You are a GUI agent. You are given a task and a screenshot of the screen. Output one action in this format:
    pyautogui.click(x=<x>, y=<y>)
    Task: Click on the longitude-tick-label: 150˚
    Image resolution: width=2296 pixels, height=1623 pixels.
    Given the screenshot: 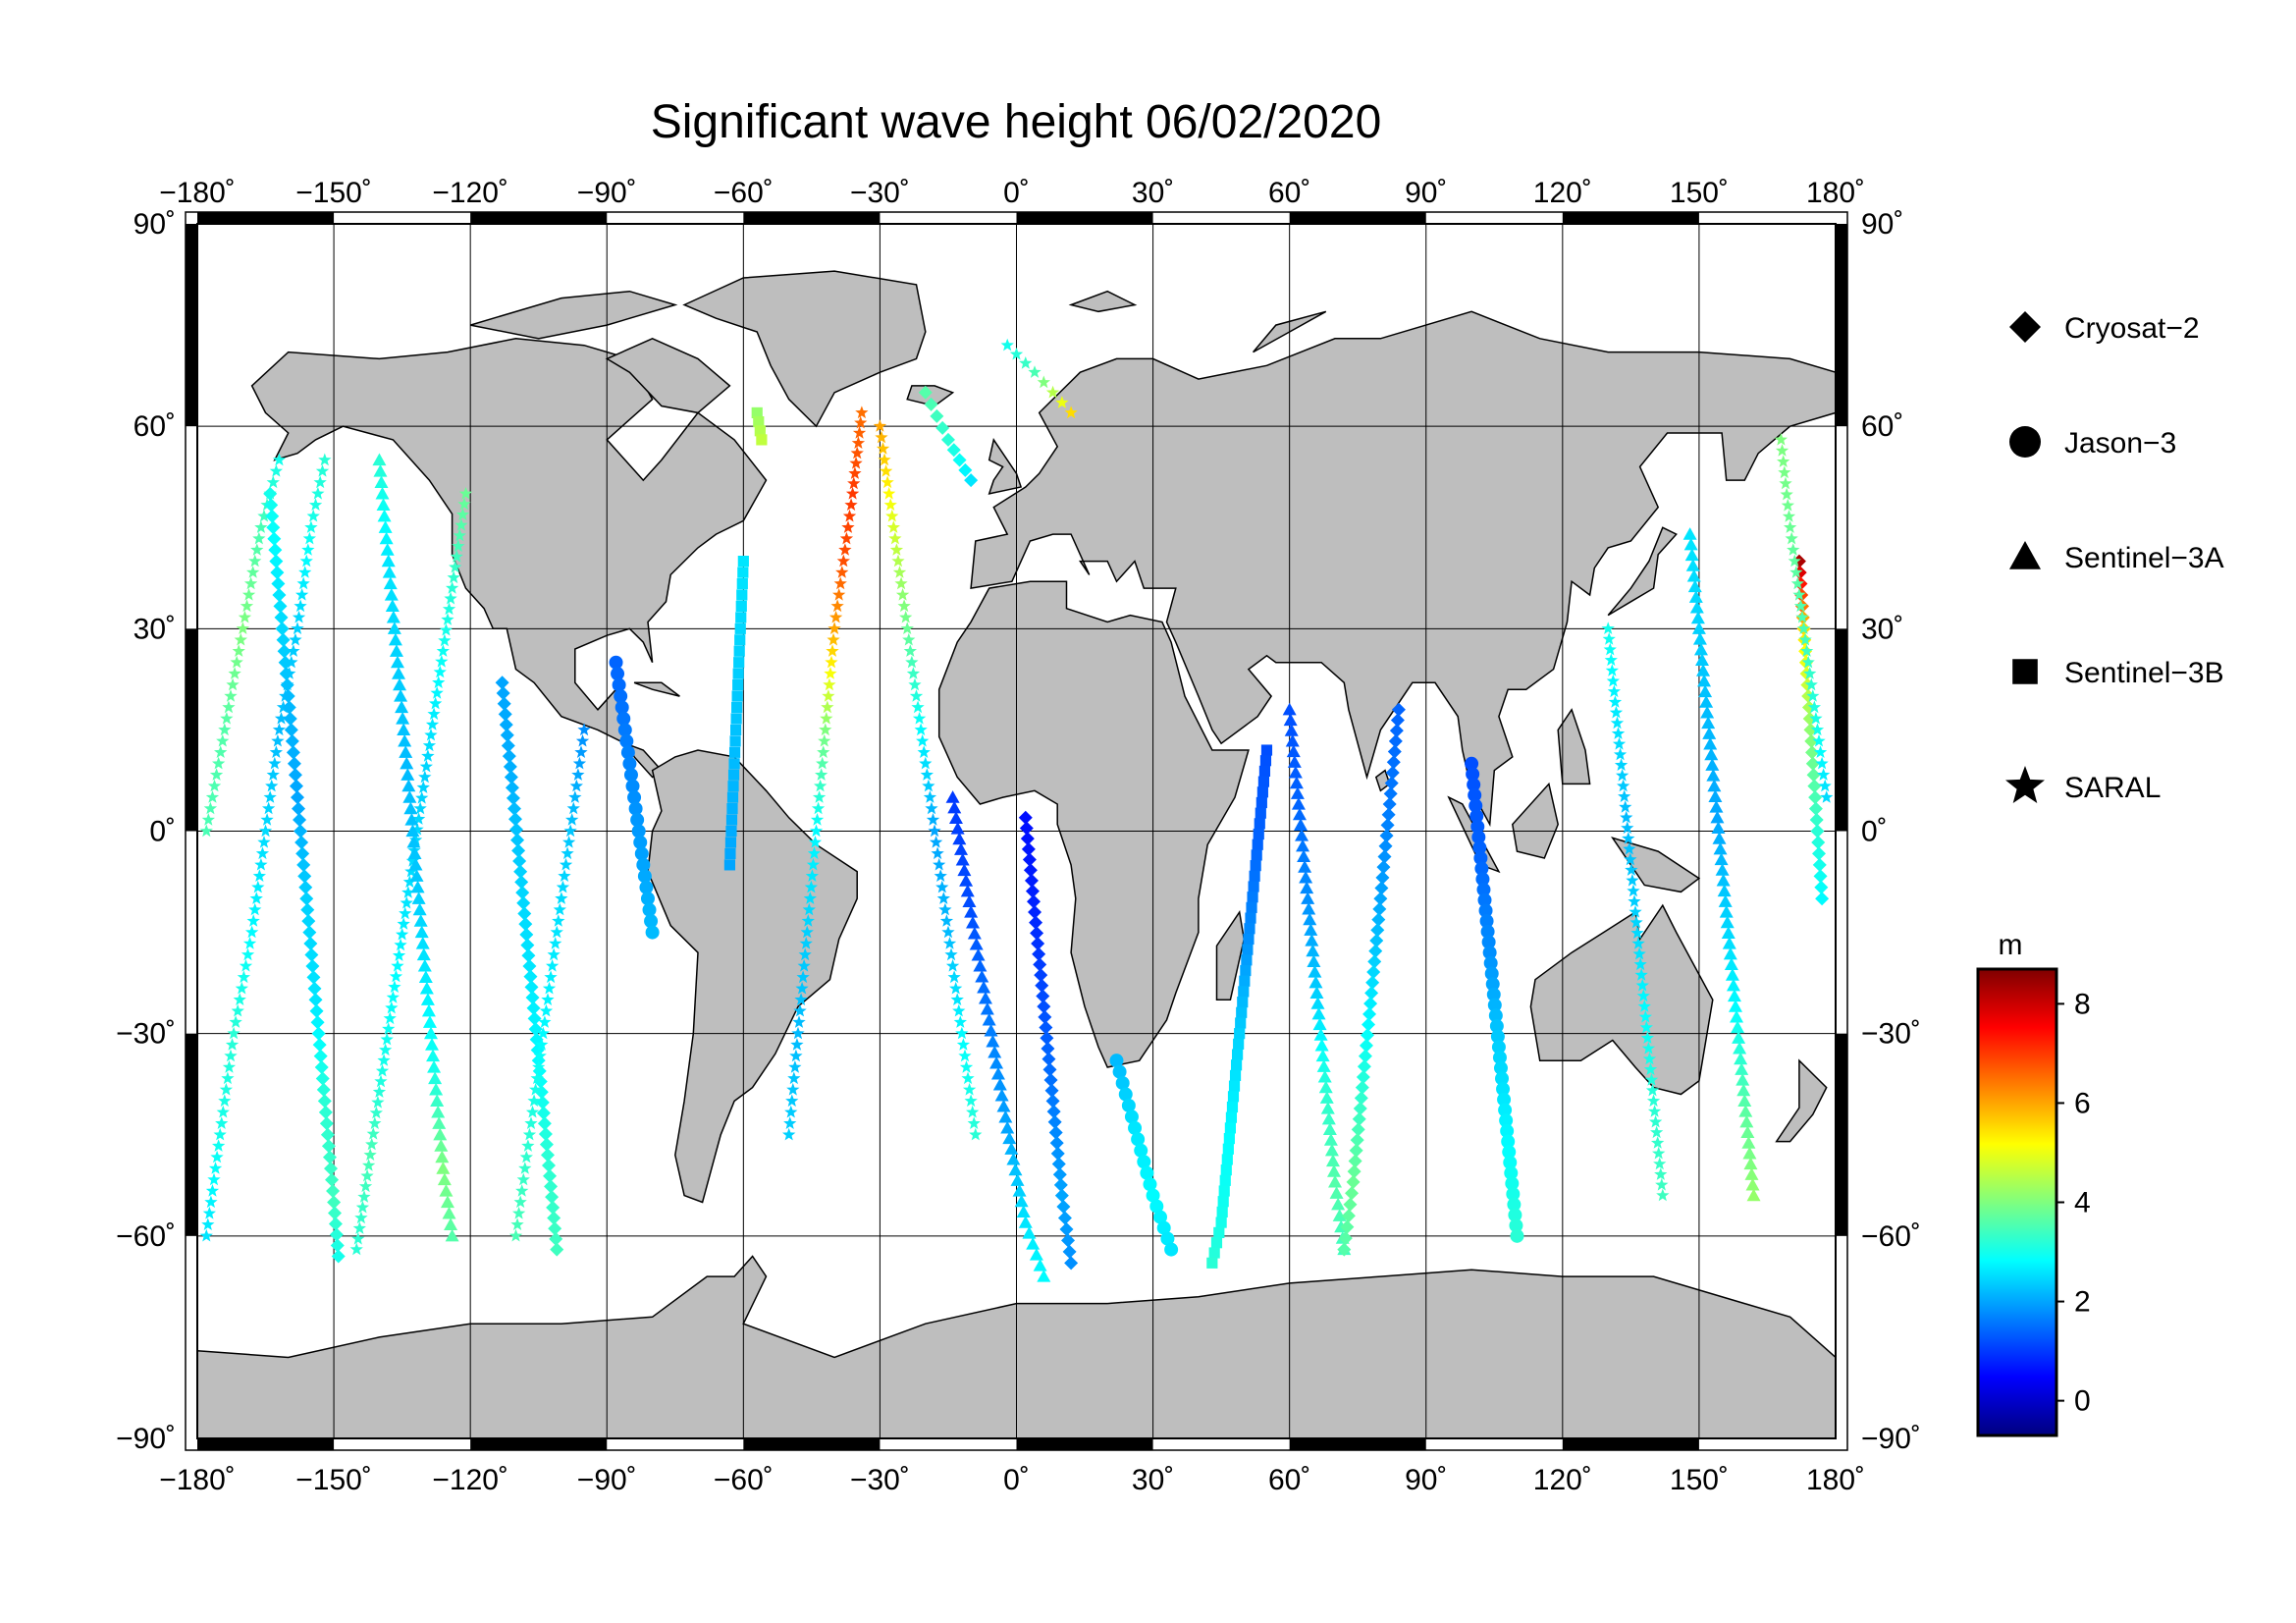 What is the action you would take?
    pyautogui.click(x=1699, y=193)
    